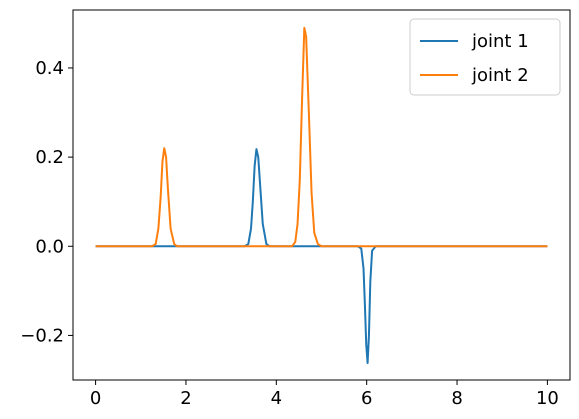  What do you see at coordinates (500, 75) in the screenshot?
I see `legend-label-2: joint 2` at bounding box center [500, 75].